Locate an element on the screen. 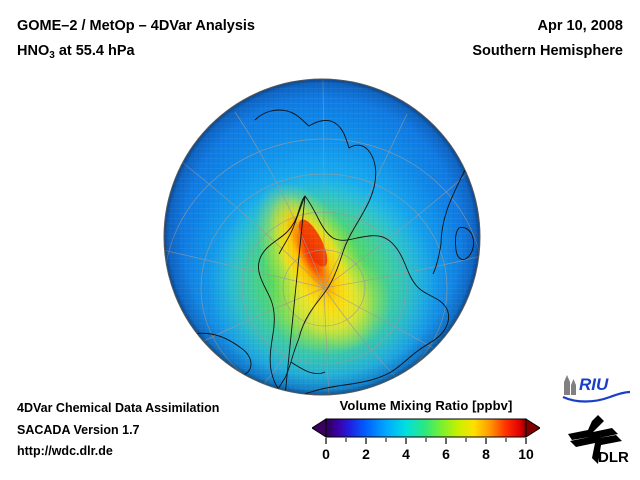 The width and height of the screenshot is (640, 480). riu-logo-svg: RIU is located at coordinates (596, 389).